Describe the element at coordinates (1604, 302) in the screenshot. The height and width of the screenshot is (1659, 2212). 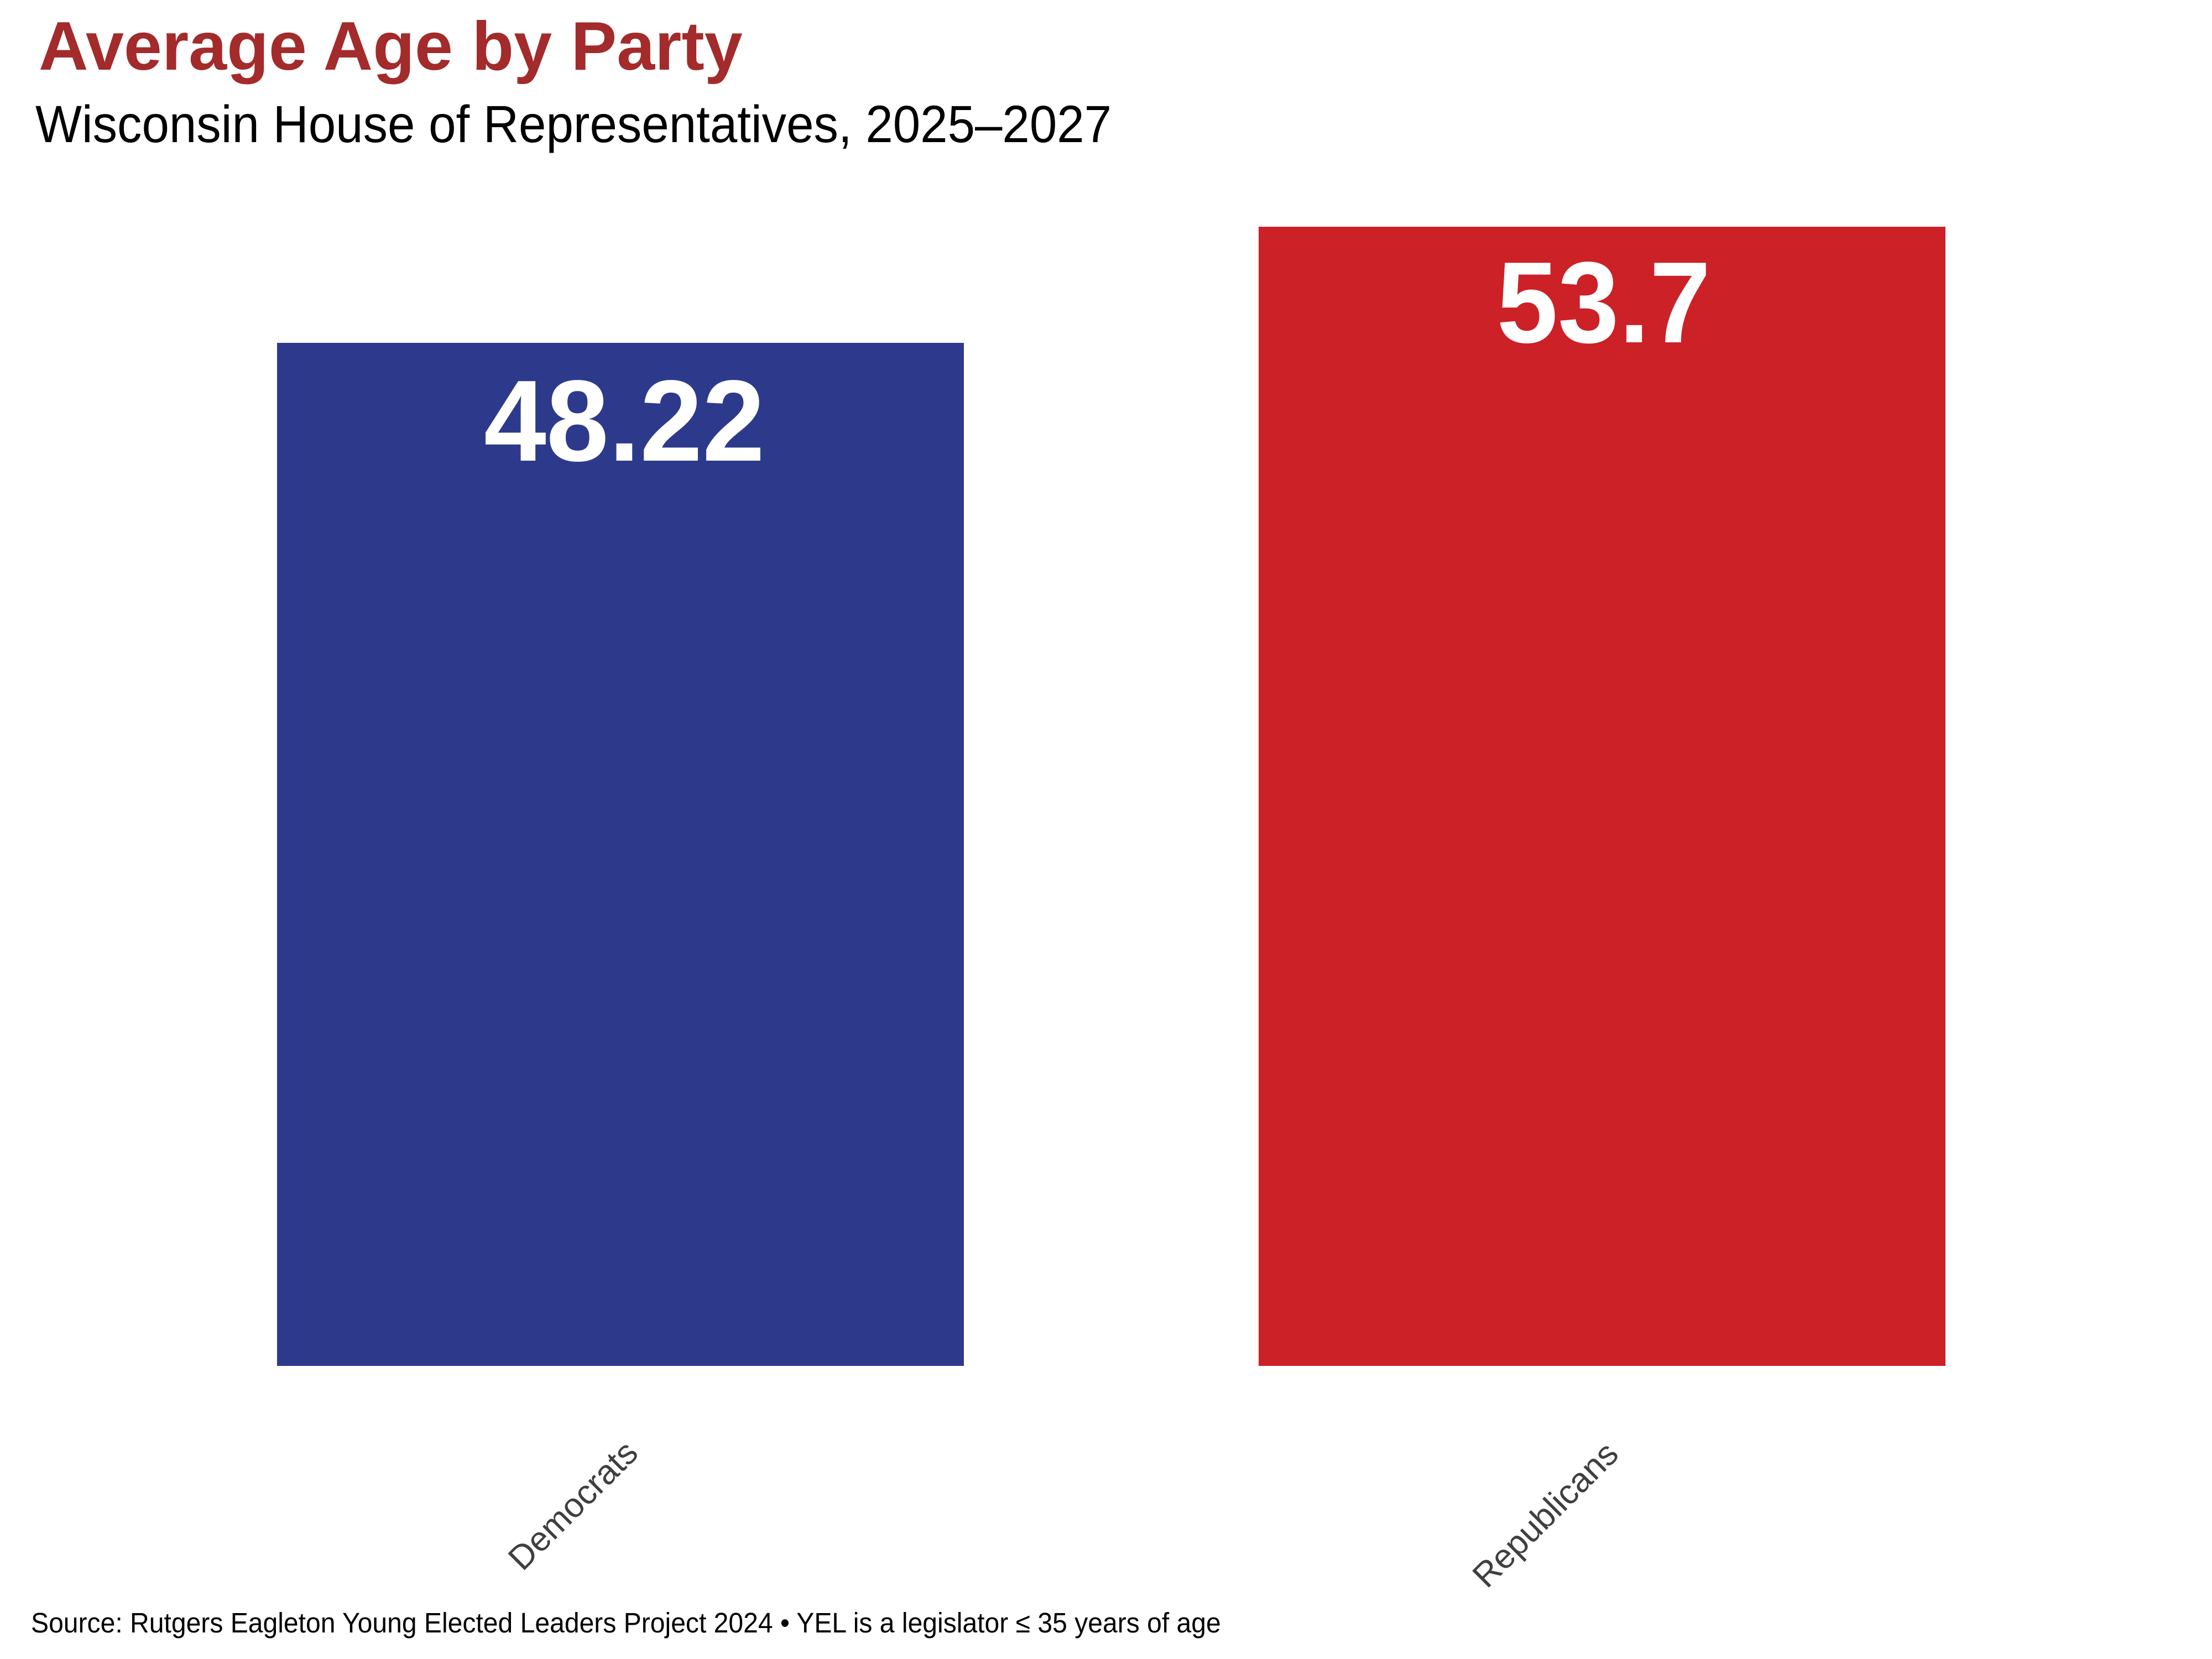
I see `svg-text: 53.7` at that location.